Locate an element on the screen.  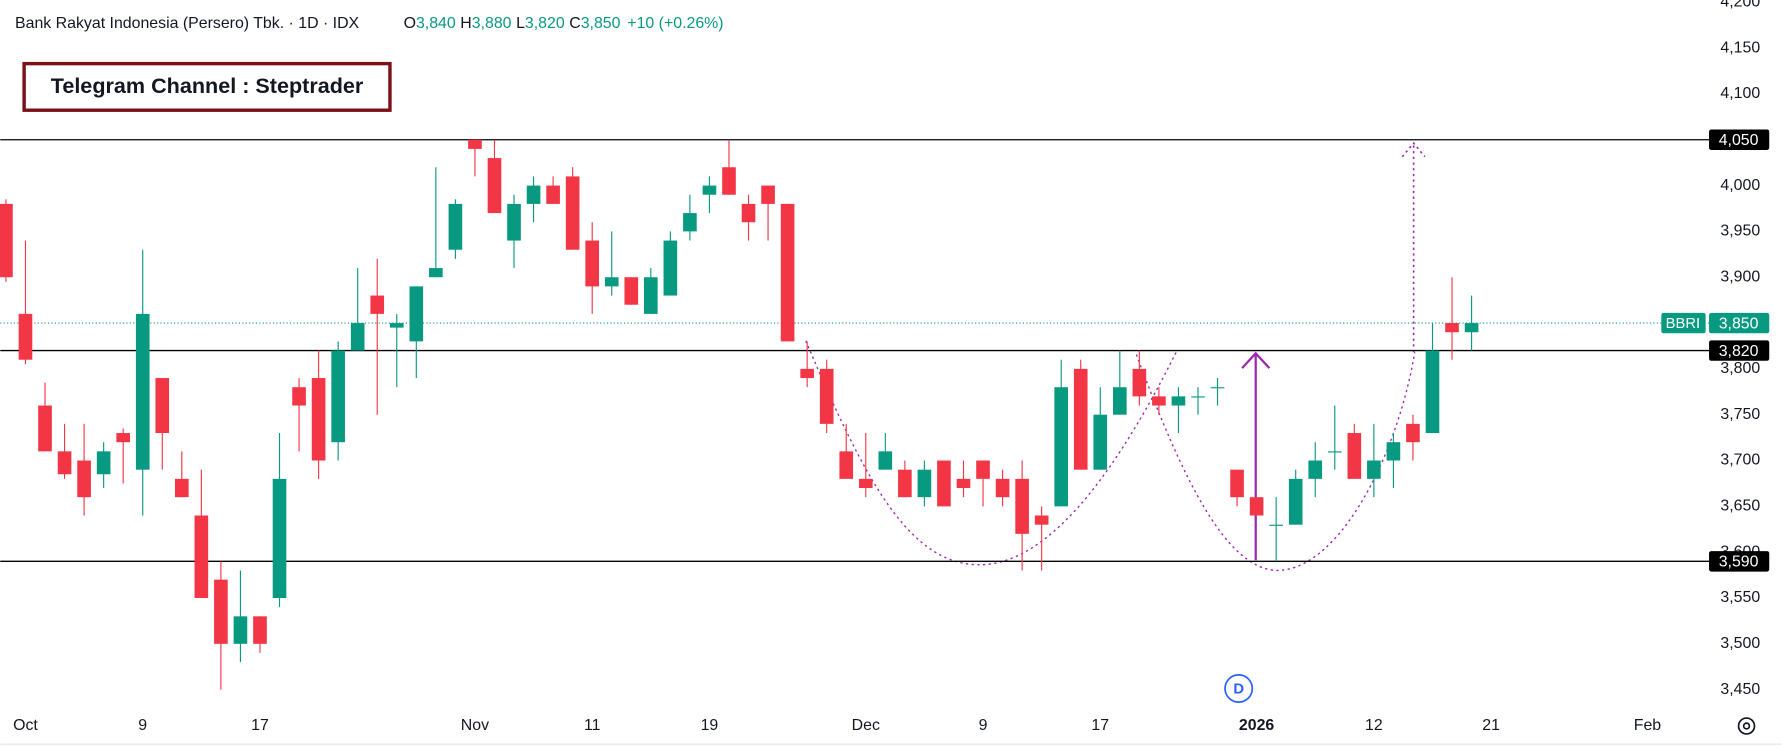
y-tick-label: 3,500 is located at coordinates (1740, 643).